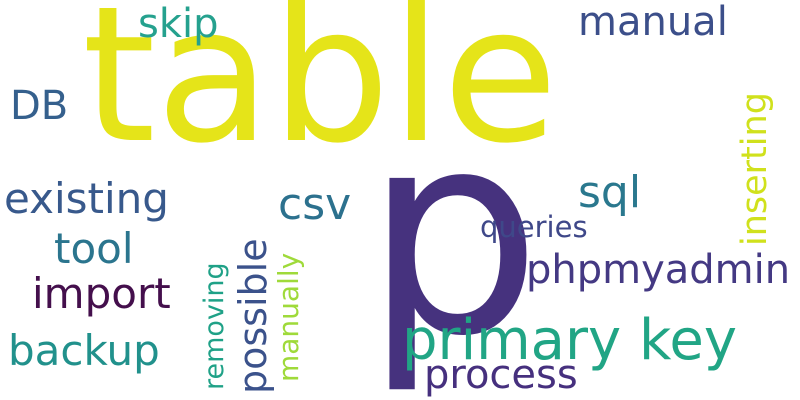 The height and width of the screenshot is (400, 800). Describe the element at coordinates (94, 248) in the screenshot. I see `word-tool: tool` at that location.